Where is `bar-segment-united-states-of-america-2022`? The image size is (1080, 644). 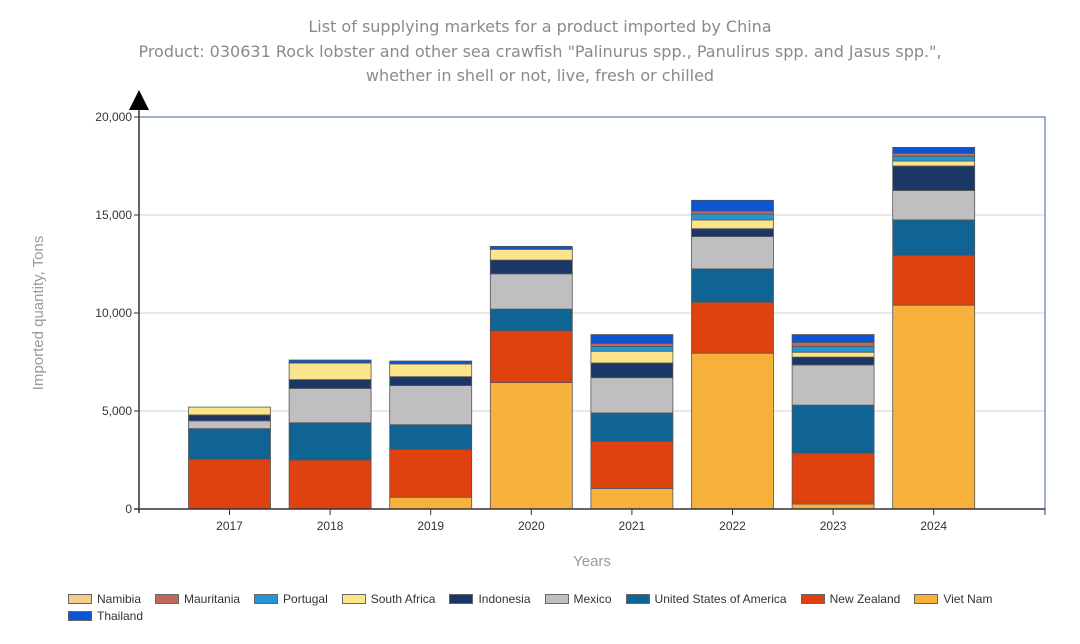
bar-segment-united-states-of-america-2022 is located at coordinates (732, 285).